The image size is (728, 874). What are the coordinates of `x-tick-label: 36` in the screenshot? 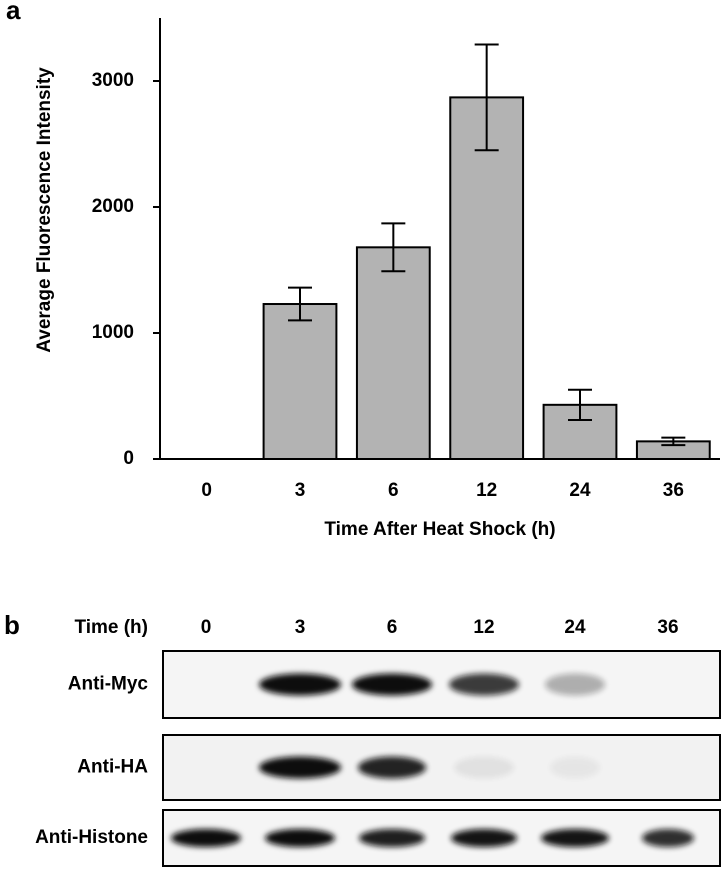 It's located at (673, 490).